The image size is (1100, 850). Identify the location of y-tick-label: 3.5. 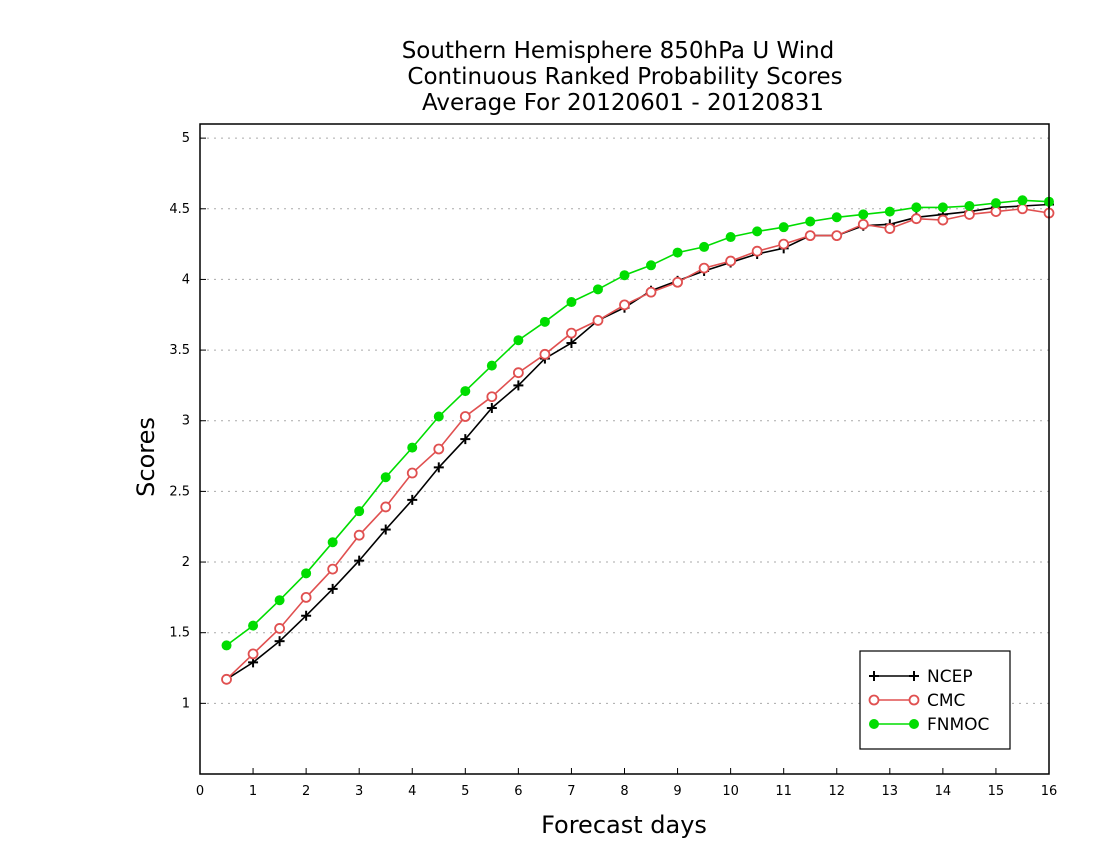
(179, 350).